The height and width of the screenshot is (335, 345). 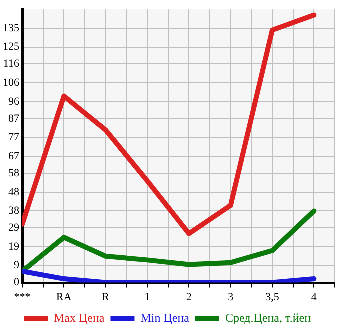 What do you see at coordinates (14, 102) in the screenshot?
I see `y-tick-label: 96` at bounding box center [14, 102].